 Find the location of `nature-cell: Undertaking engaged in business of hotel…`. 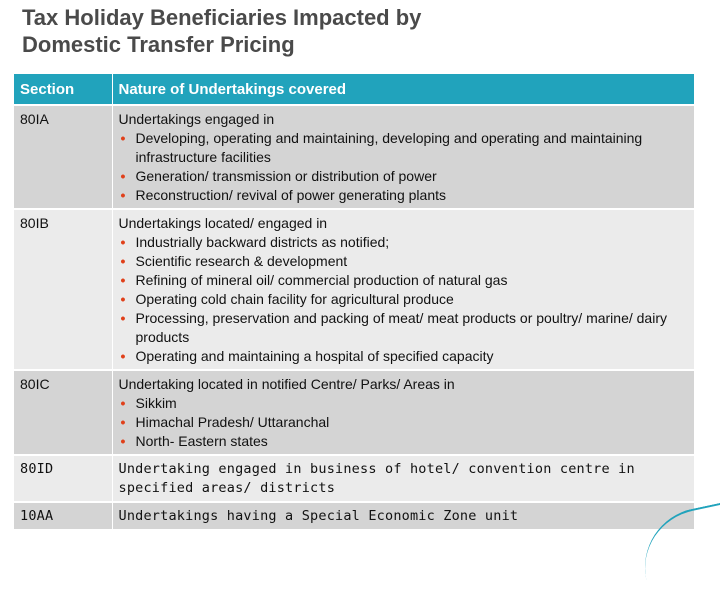

nature-cell: Undertaking engaged in business of hotel… is located at coordinates (403, 479).